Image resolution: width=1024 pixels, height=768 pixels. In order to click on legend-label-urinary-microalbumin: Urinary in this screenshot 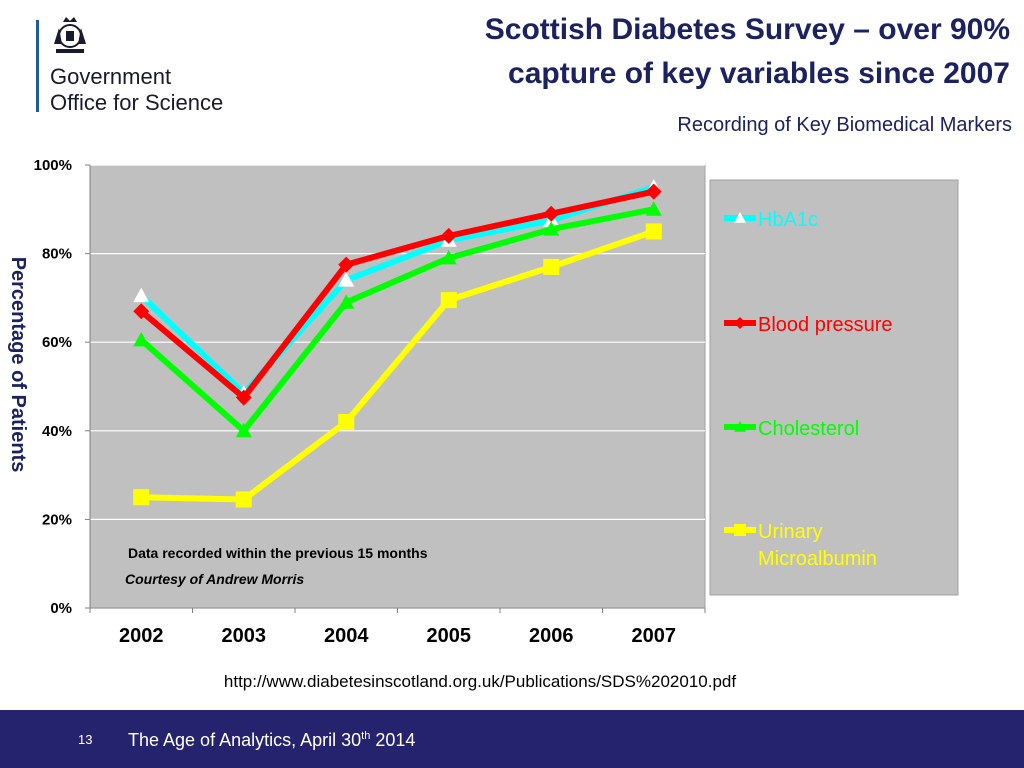, I will do `click(790, 532)`.